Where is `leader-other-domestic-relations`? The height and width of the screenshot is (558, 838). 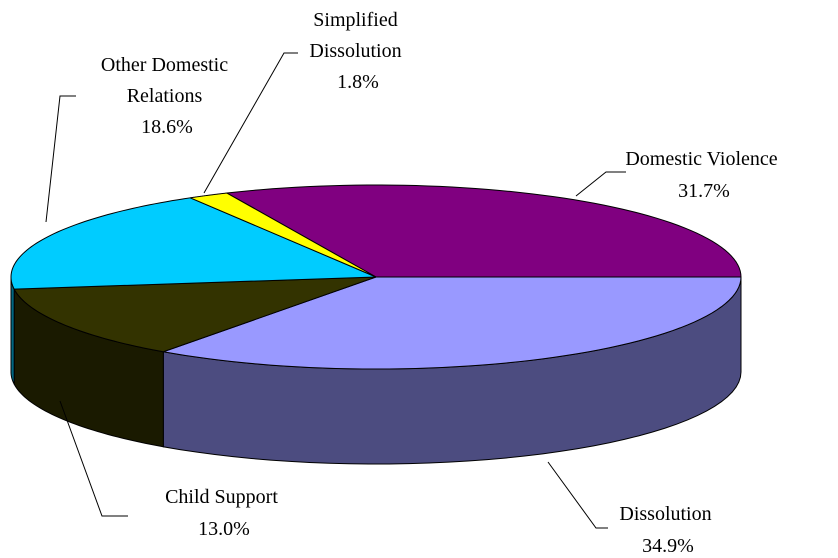
leader-other-domestic-relations is located at coordinates (60, 159).